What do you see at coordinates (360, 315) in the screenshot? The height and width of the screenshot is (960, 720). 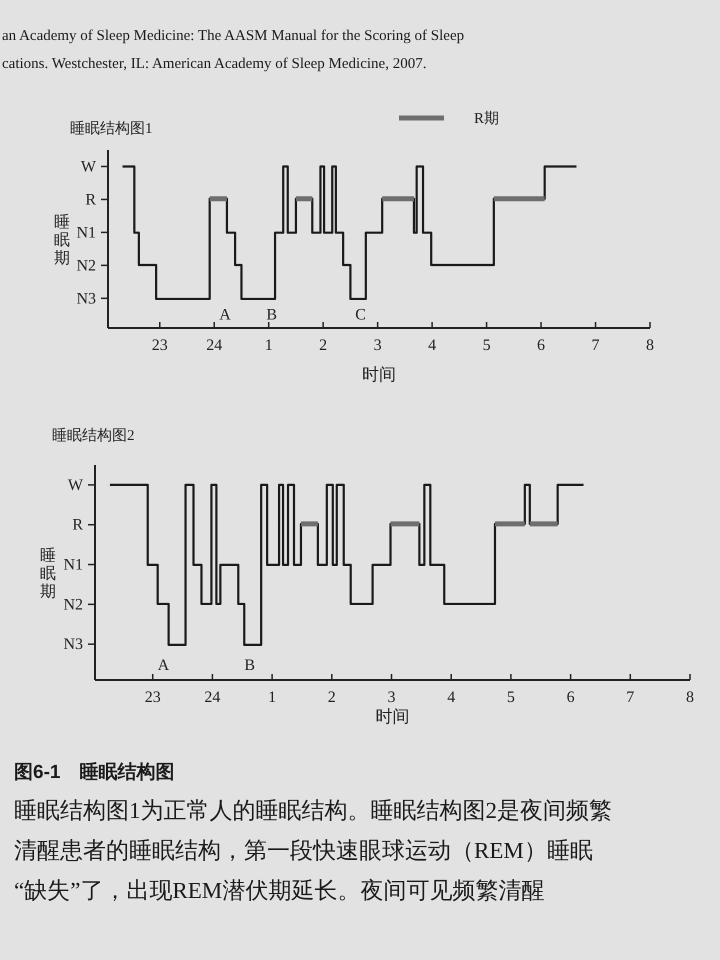 I see `annotation: C` at bounding box center [360, 315].